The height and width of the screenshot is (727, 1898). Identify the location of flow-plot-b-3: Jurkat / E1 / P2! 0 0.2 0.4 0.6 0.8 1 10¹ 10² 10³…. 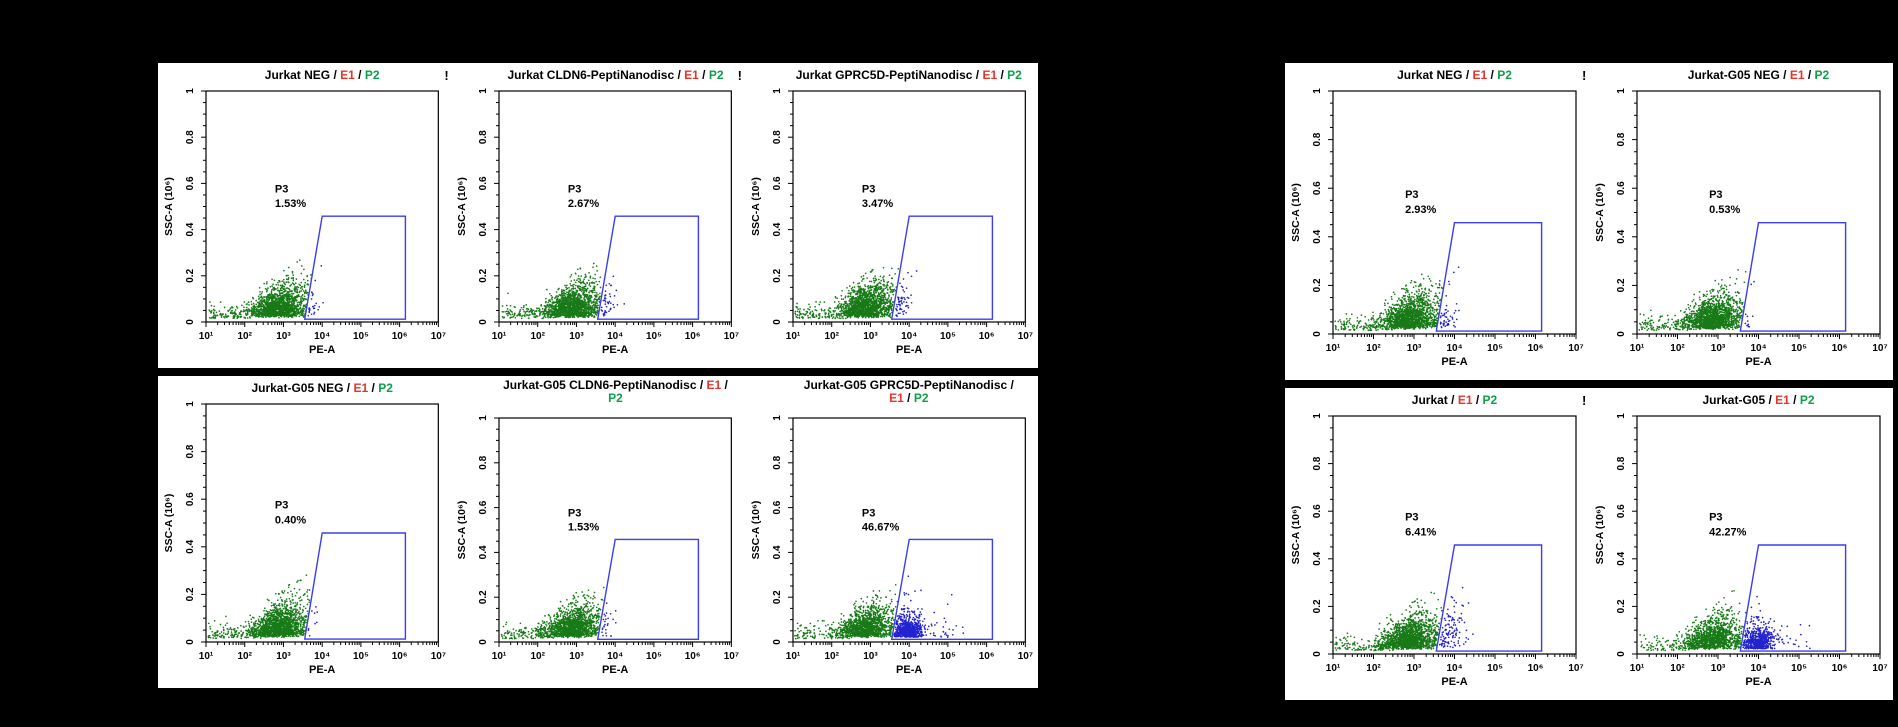
(1437, 544).